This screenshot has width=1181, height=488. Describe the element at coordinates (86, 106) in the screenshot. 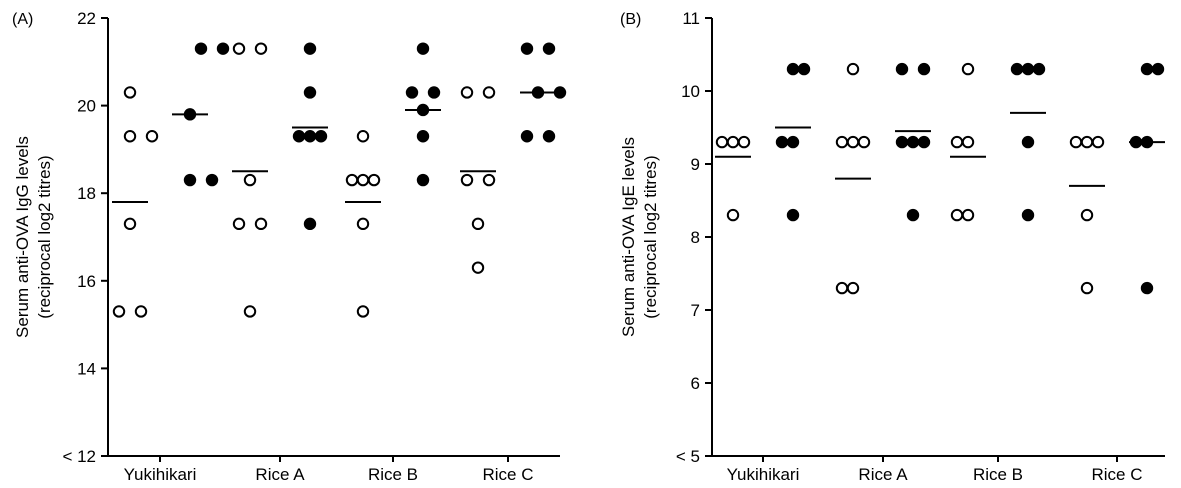

I see `y-tick-label: 20` at that location.